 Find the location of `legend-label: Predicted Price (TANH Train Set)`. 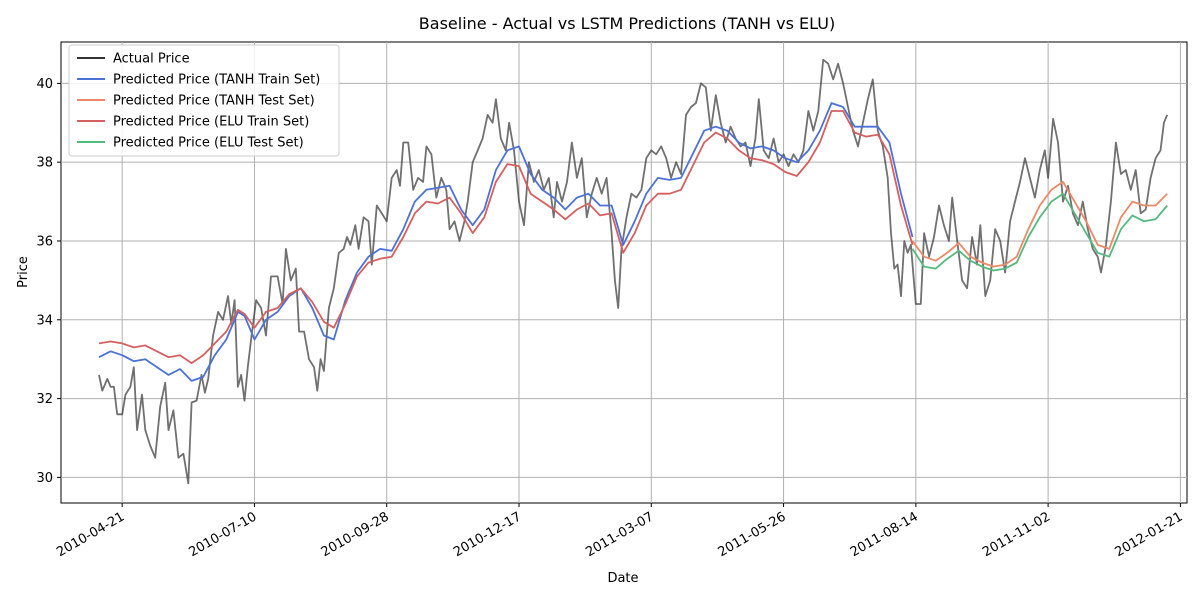

legend-label: Predicted Price (TANH Train Set) is located at coordinates (216, 80).